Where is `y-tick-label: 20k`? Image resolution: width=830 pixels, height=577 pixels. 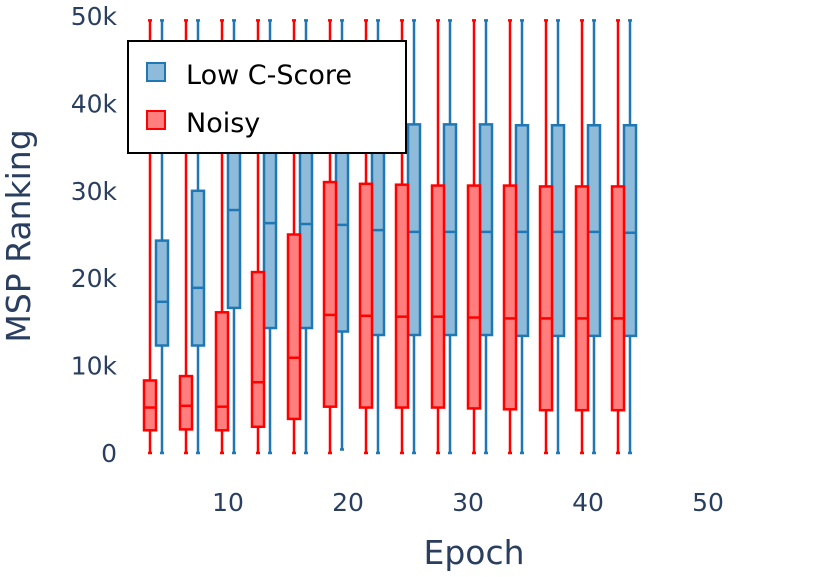 y-tick-label: 20k is located at coordinates (94, 278).